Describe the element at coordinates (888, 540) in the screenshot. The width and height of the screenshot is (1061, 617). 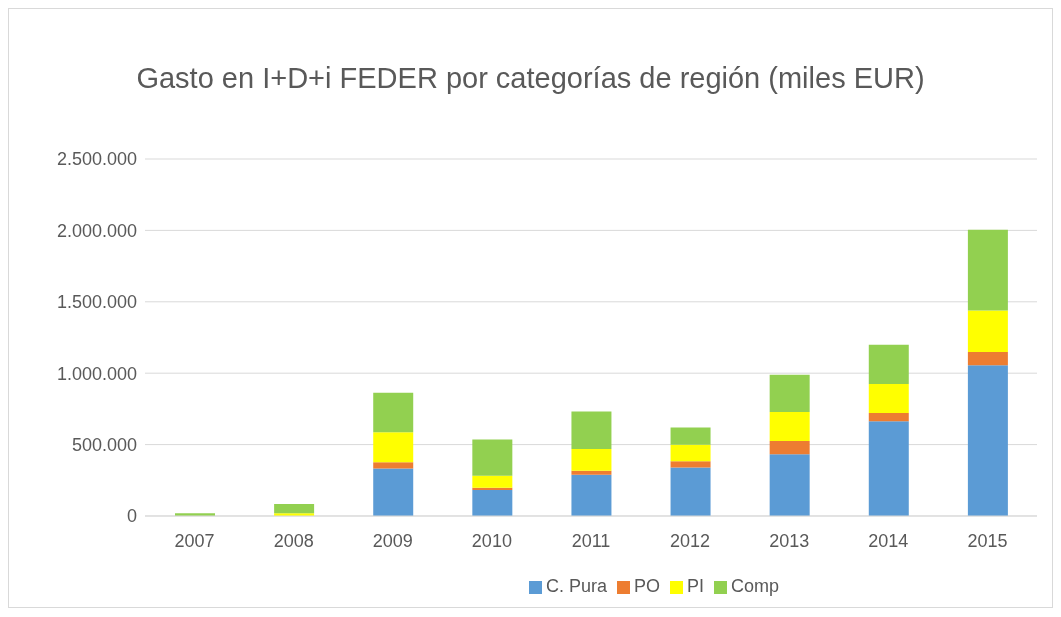
I see `x-tick-label: 2014` at that location.